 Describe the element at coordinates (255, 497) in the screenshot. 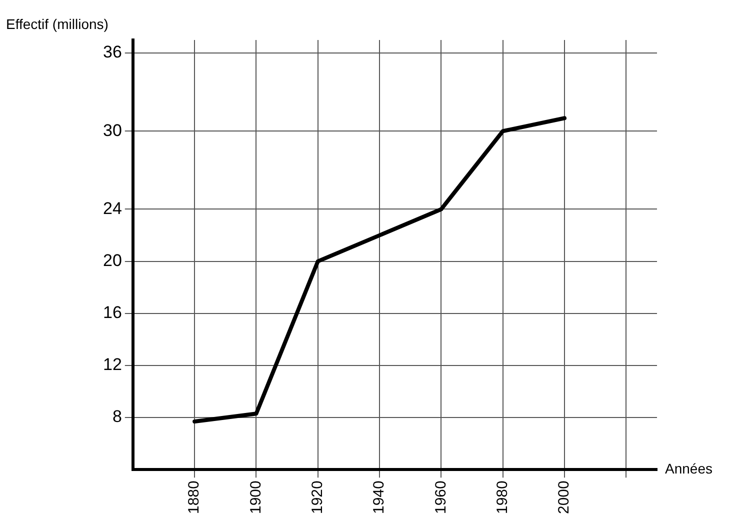

I see `x-tick-label: 1900` at that location.